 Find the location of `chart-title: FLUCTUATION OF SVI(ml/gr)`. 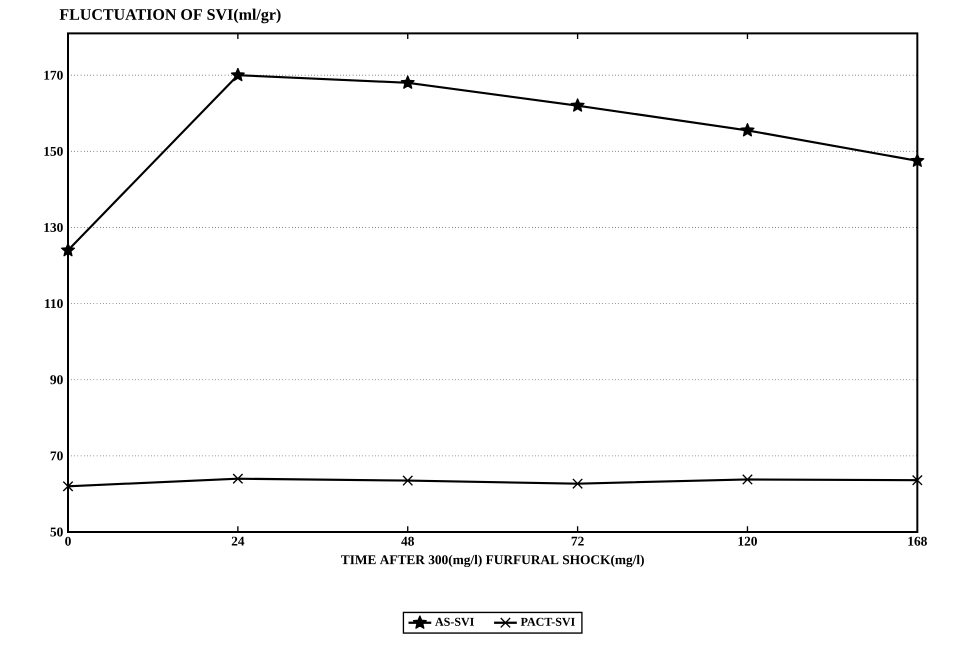

chart-title: FLUCTUATION OF SVI(ml/gr) is located at coordinates (170, 16).